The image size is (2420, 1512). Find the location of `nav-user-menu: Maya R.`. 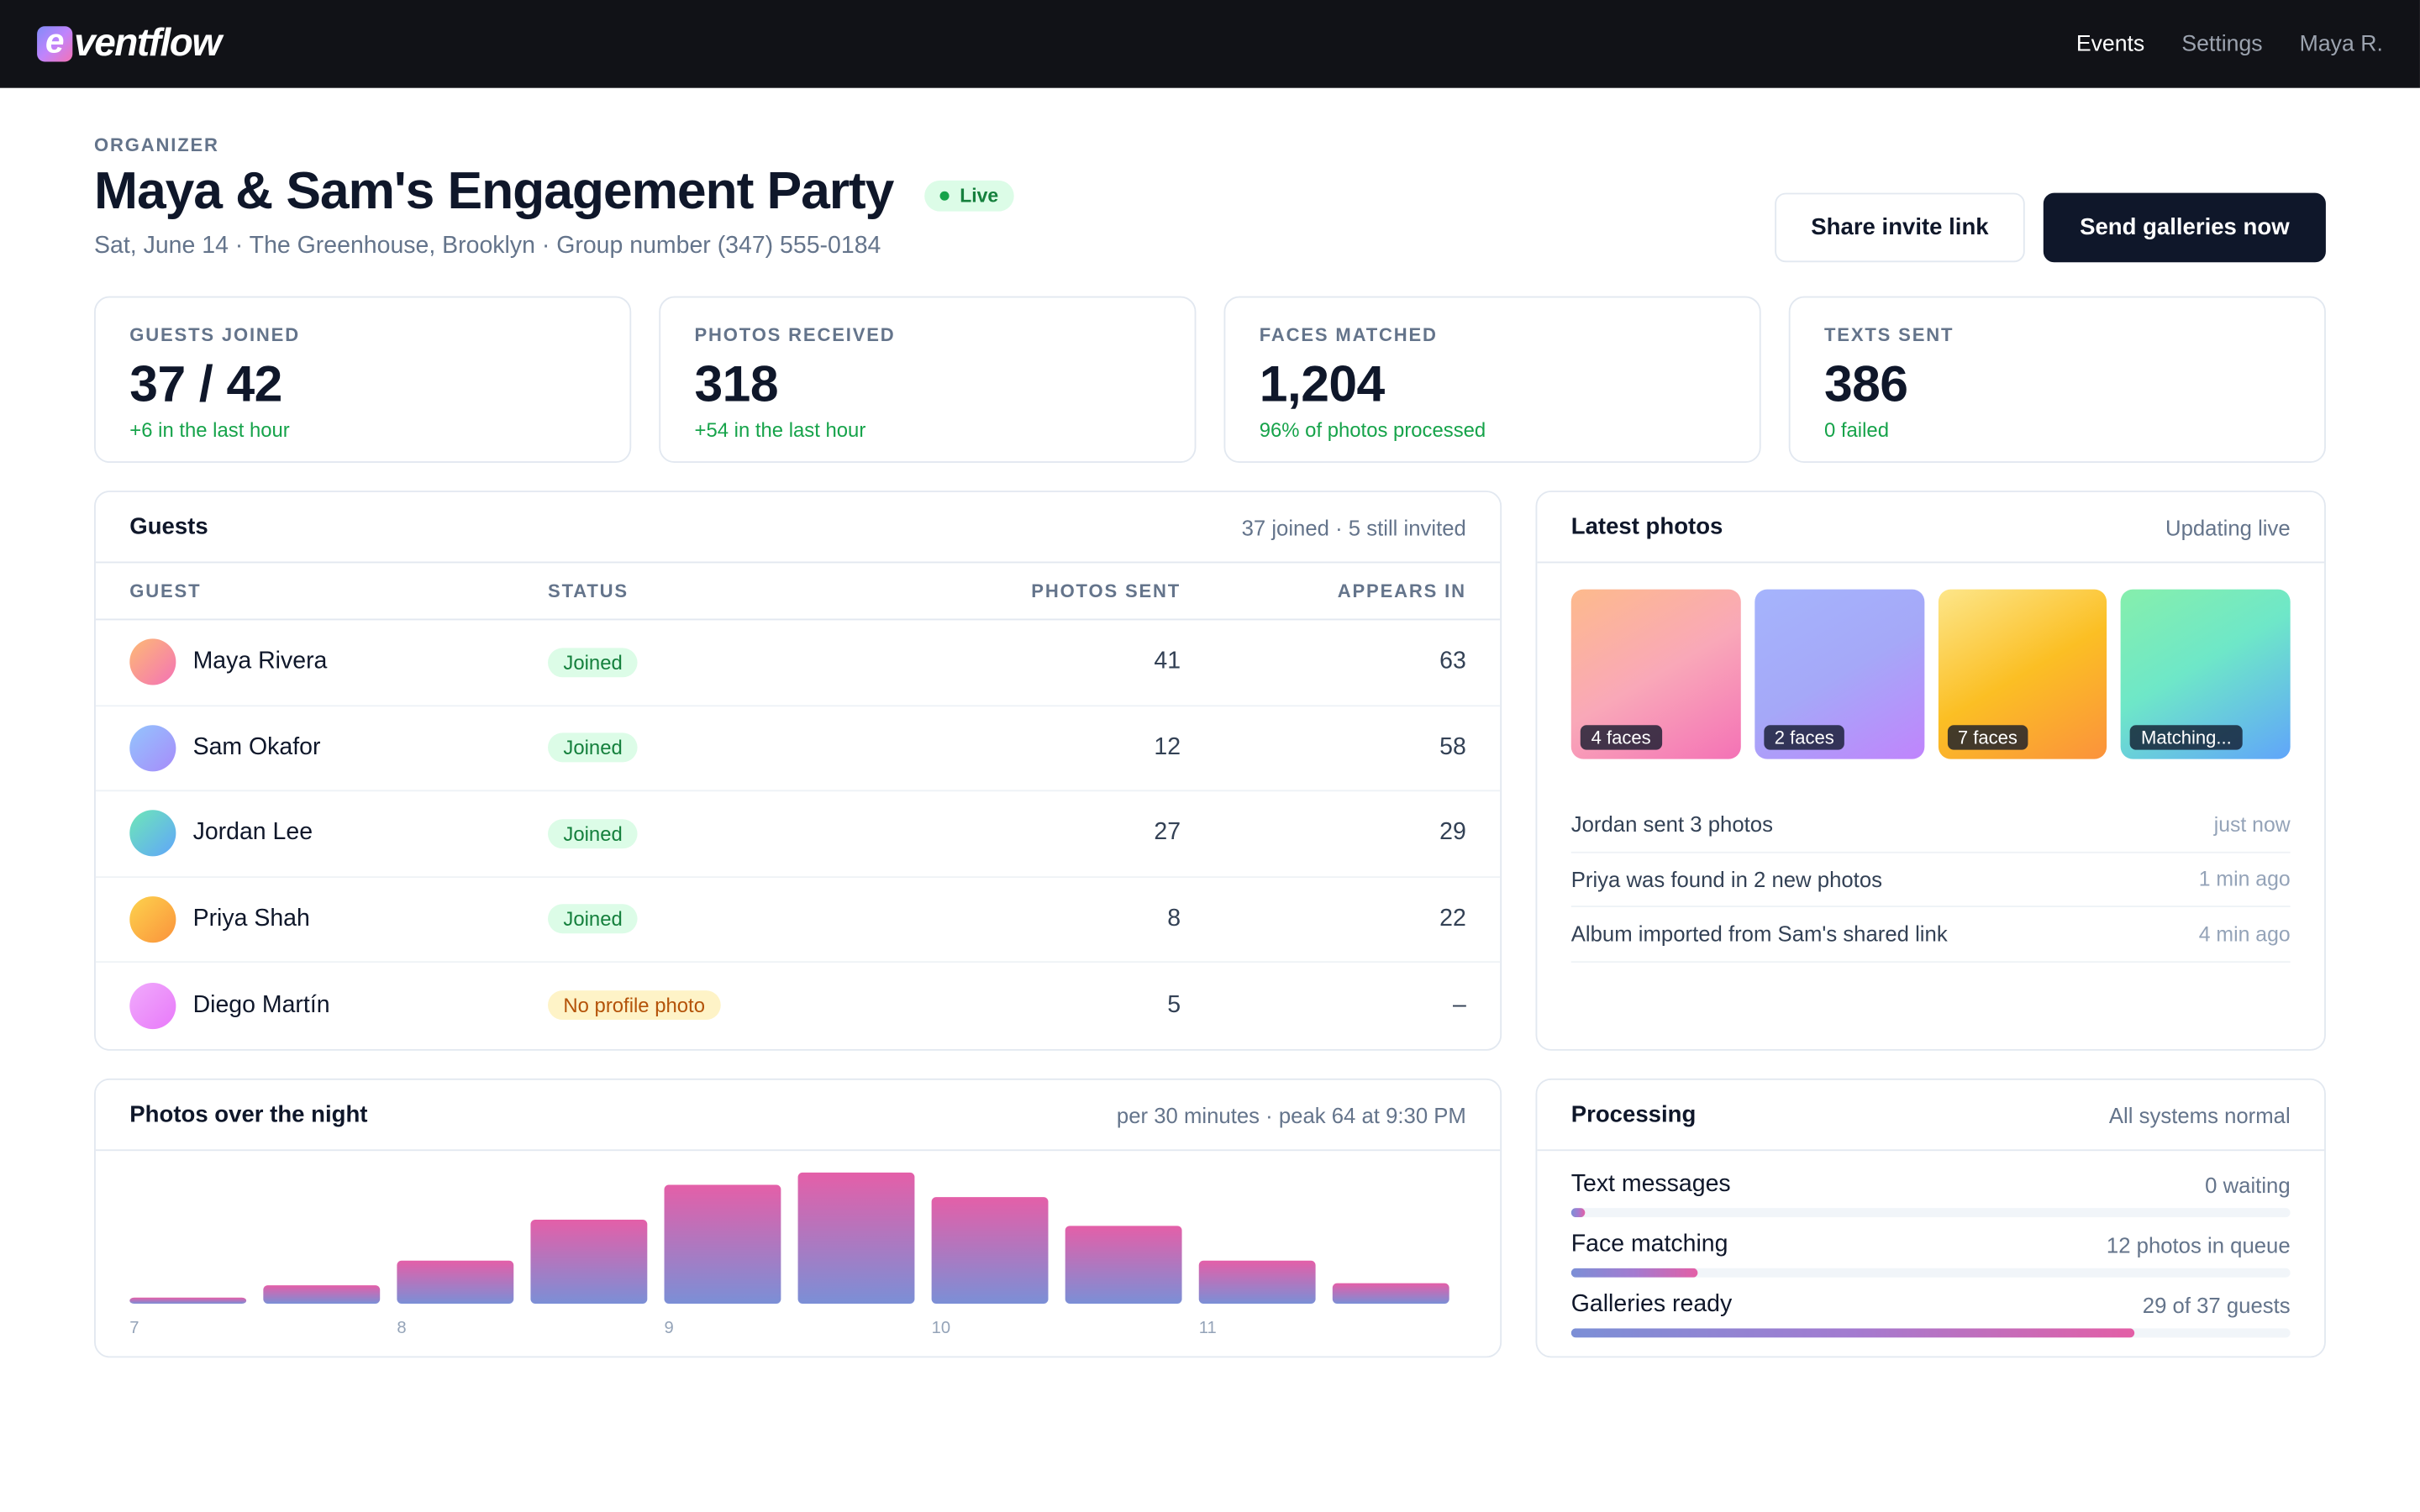

nav-user-menu: Maya R. is located at coordinates (2341, 44).